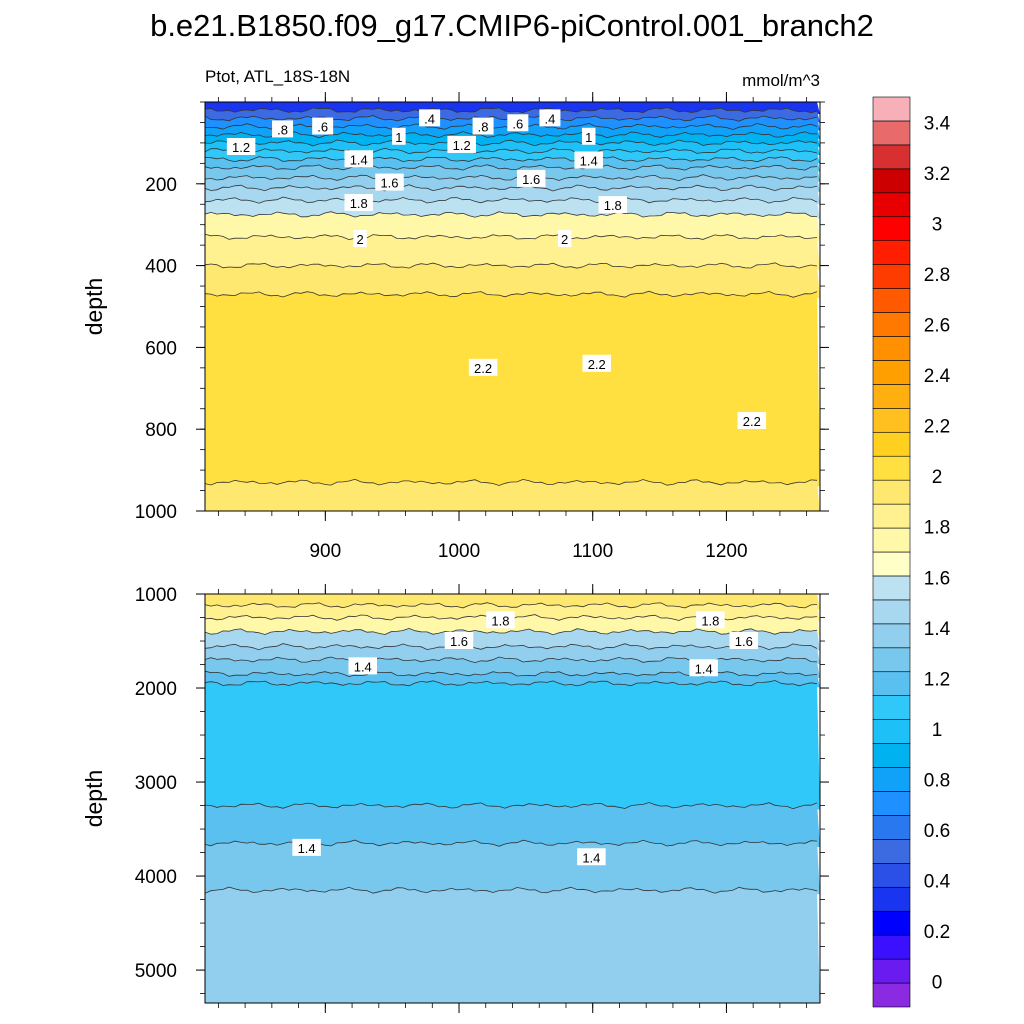 This screenshot has height=1024, width=1024. Describe the element at coordinates (94, 799) in the screenshot. I see `y-axis-label: depth` at that location.